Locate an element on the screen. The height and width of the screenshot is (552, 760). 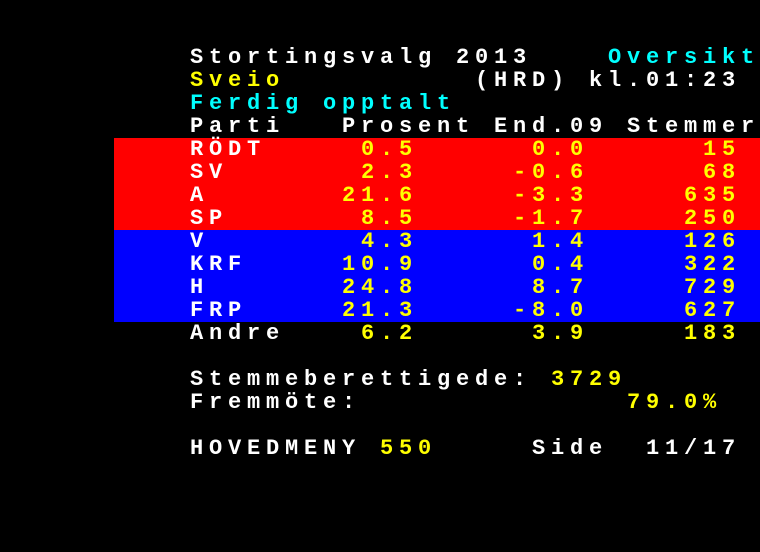
eligible-value: 3729 is located at coordinates (589, 379).